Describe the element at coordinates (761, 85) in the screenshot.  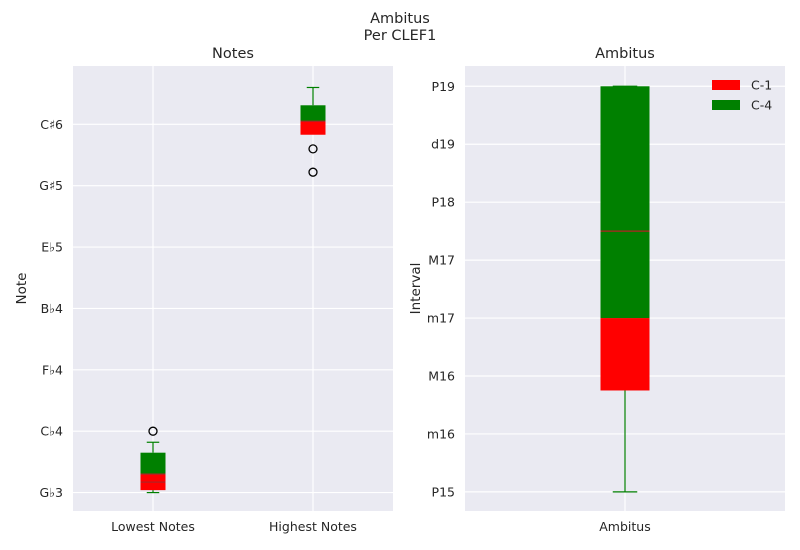
I see `legend-label-c-1: C-1` at that location.